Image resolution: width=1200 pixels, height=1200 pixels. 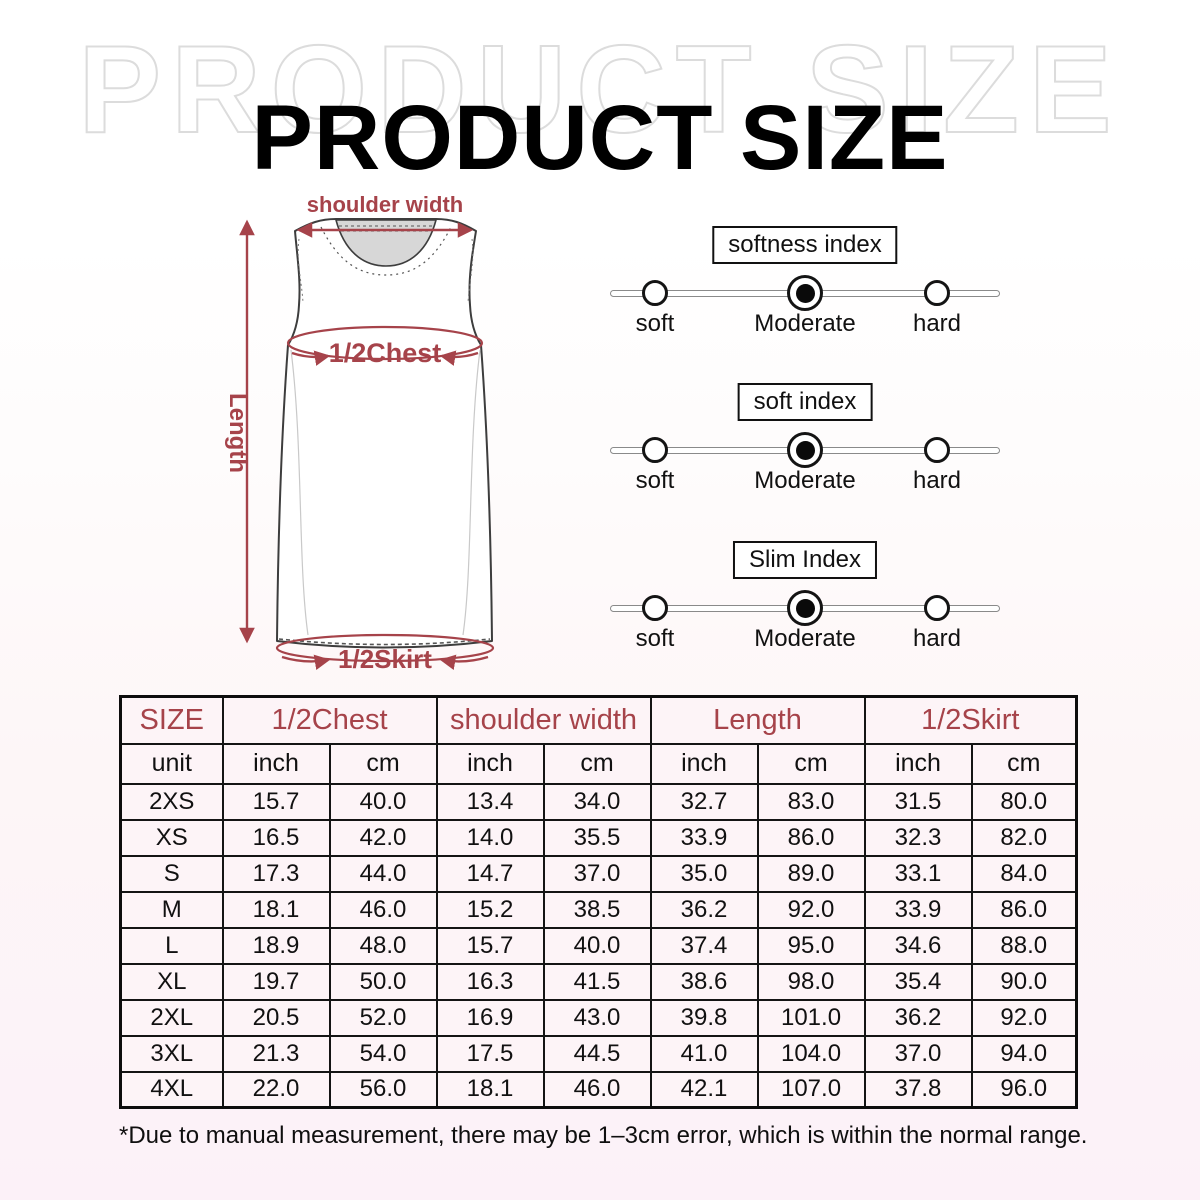 What do you see at coordinates (171, 873) in the screenshot?
I see `size-cell: S` at bounding box center [171, 873].